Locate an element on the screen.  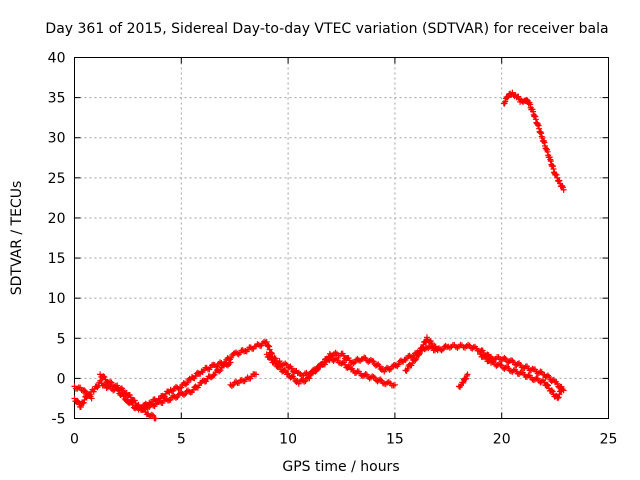
y-tick-label: 0 is located at coordinates (61, 379).